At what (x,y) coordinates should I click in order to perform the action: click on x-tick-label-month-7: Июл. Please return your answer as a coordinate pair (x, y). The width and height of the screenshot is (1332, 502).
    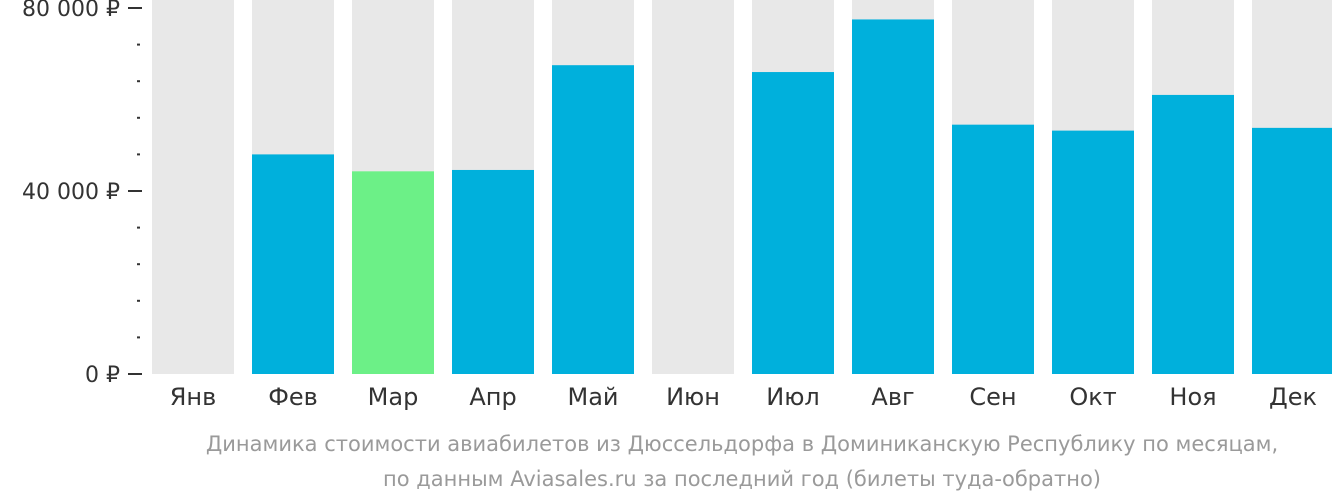
    Looking at the image, I should click on (793, 397).